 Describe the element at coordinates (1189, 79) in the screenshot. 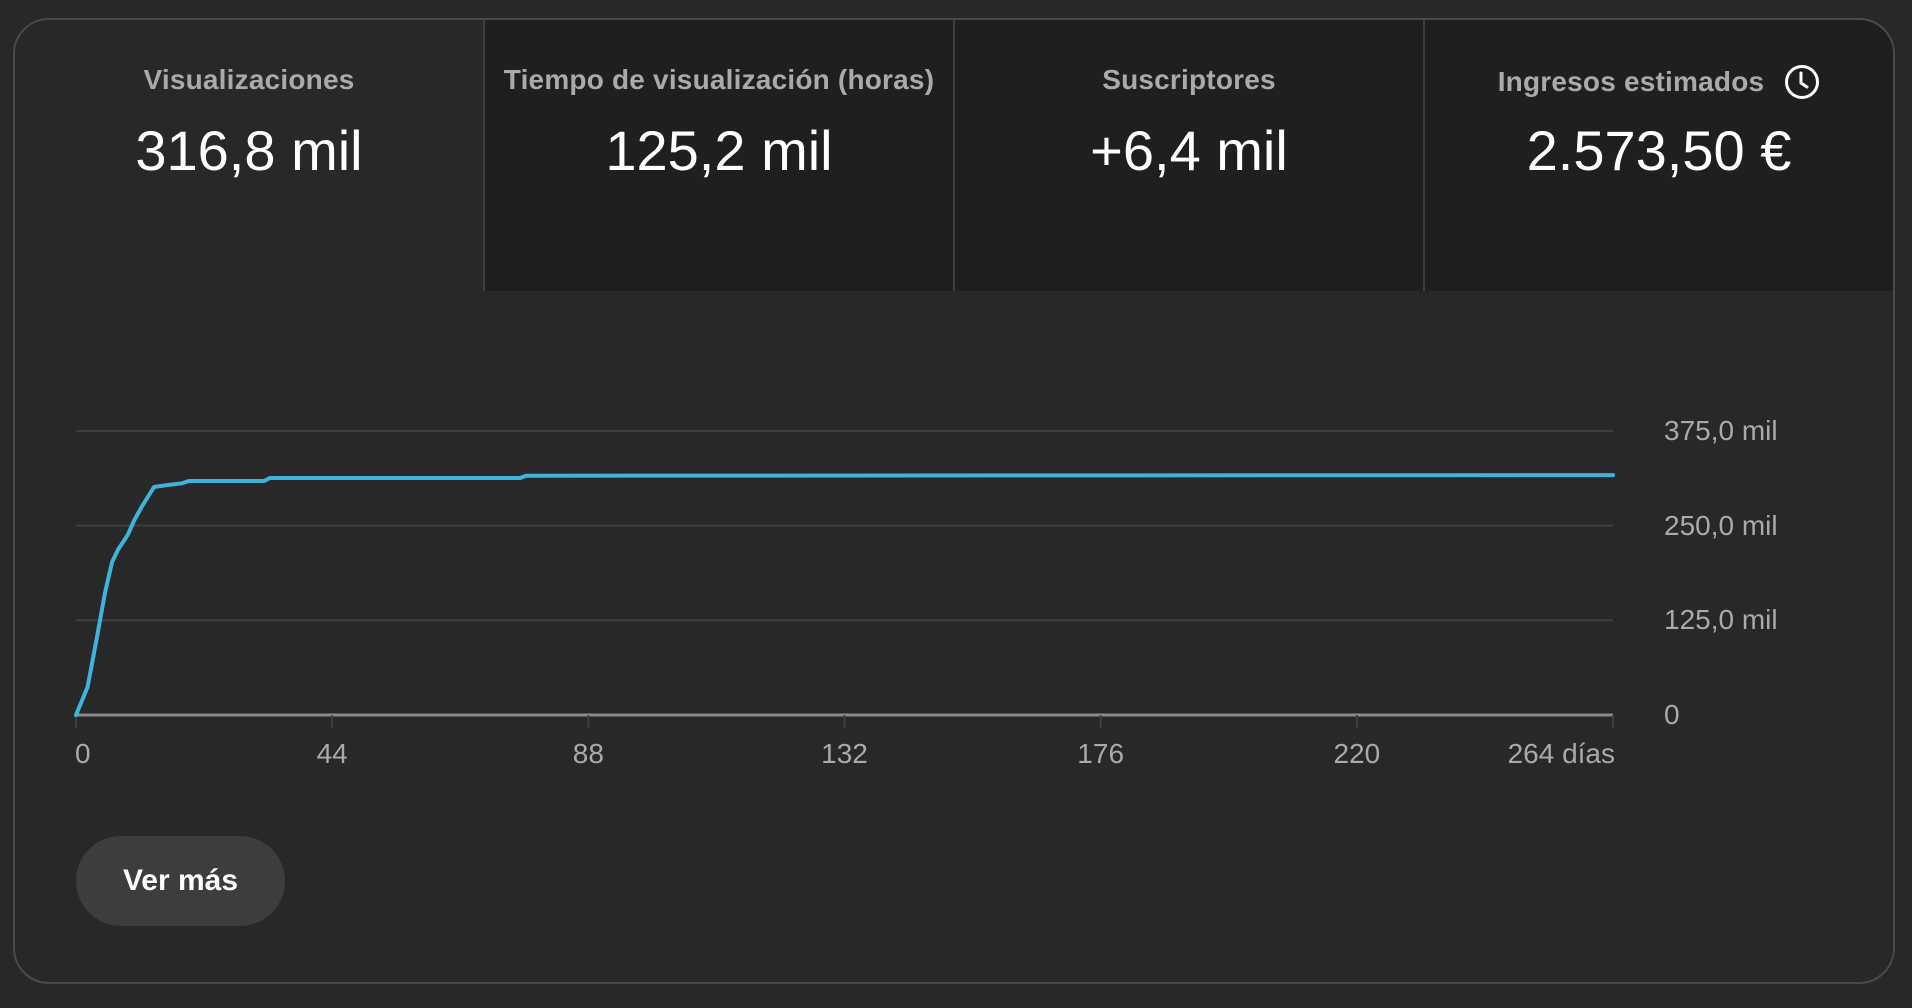

I see `tab-subscribers-label: Suscriptores` at that location.